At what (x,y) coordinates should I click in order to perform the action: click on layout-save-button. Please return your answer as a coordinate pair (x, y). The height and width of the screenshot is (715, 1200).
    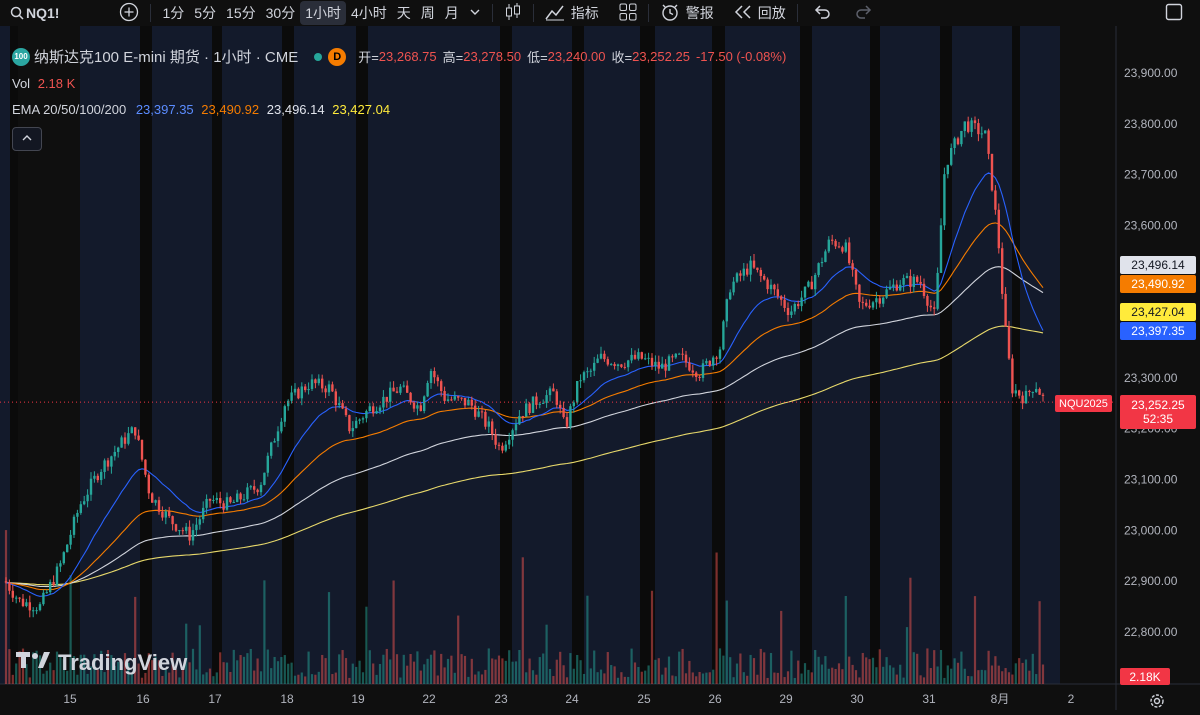
    Looking at the image, I should click on (1174, 13).